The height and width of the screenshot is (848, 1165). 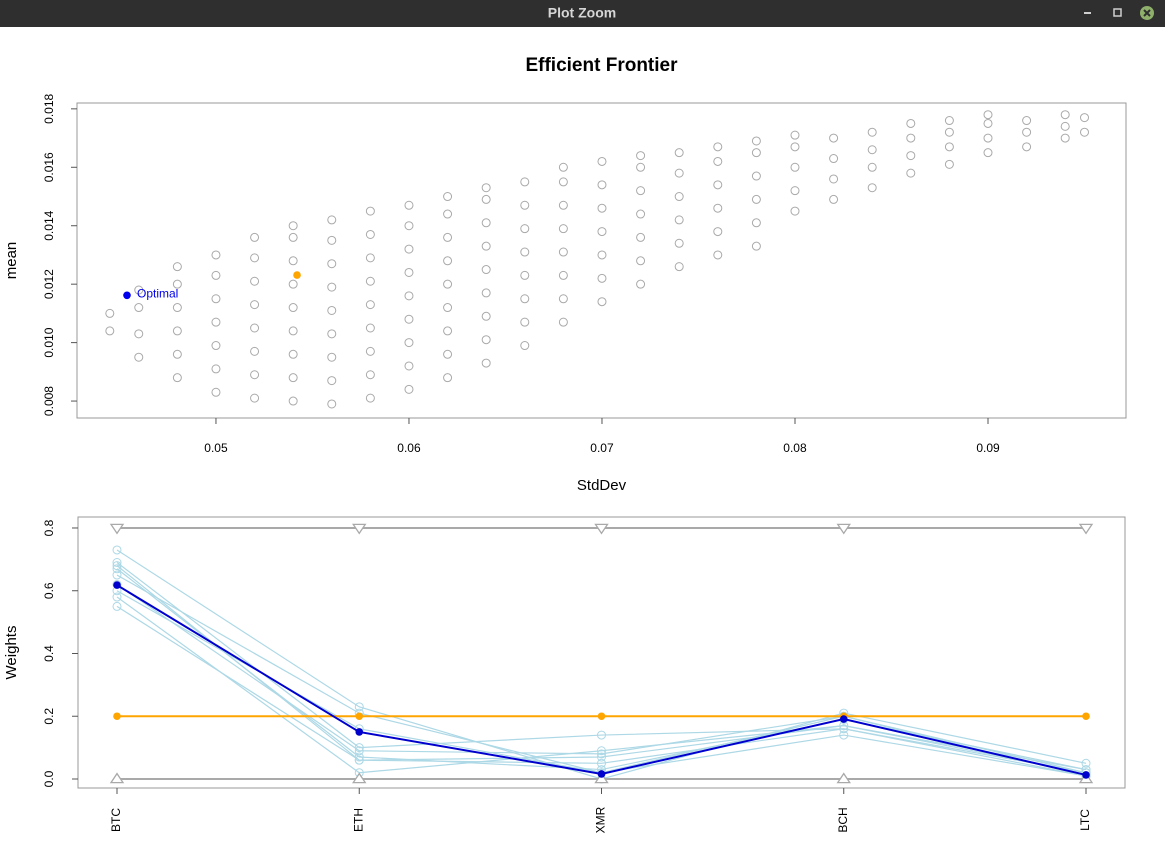 I want to click on chart-title: Efficient Frontier, so click(x=601, y=65).